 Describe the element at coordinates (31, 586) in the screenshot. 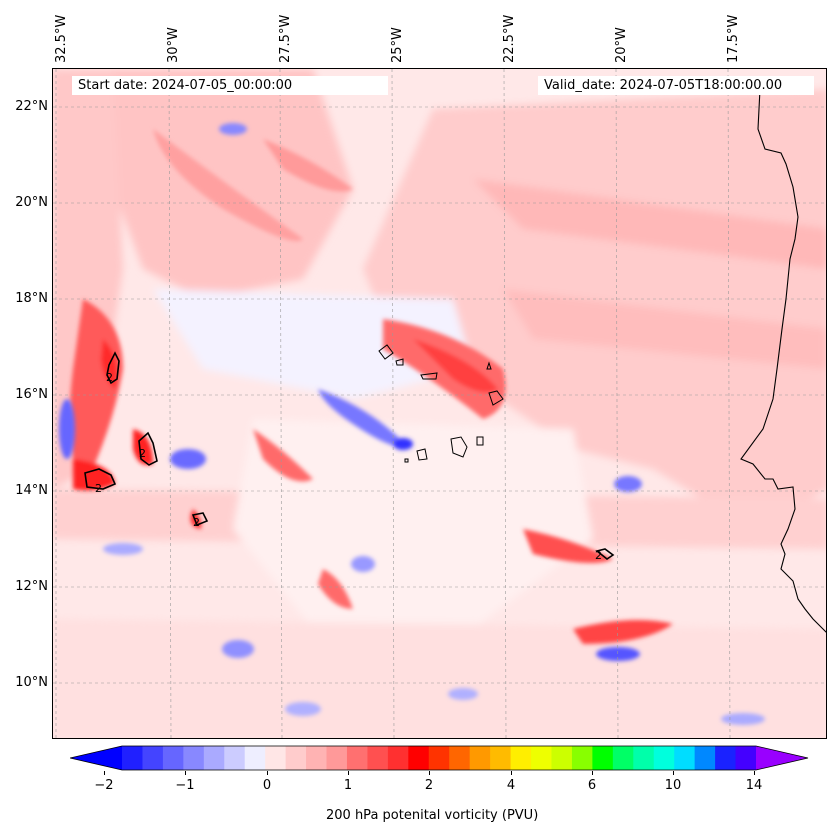

I see `latitude-label: 12°N` at that location.